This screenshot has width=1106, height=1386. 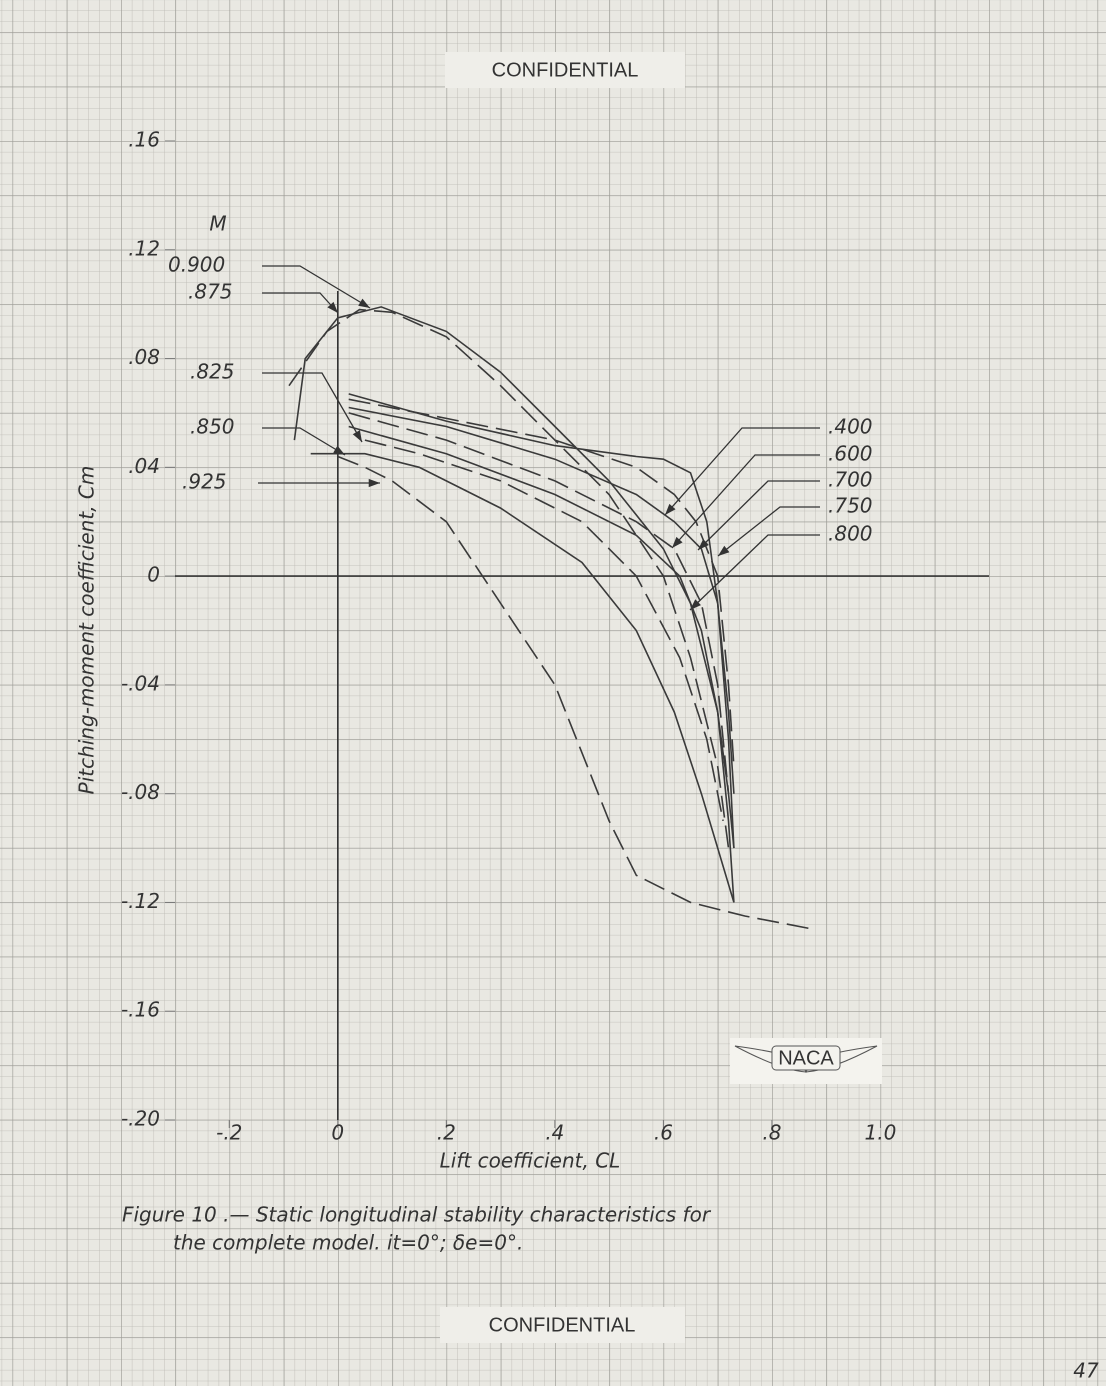 I want to click on confidential-bottom: CONFIDENTIAL, so click(x=562, y=1325).